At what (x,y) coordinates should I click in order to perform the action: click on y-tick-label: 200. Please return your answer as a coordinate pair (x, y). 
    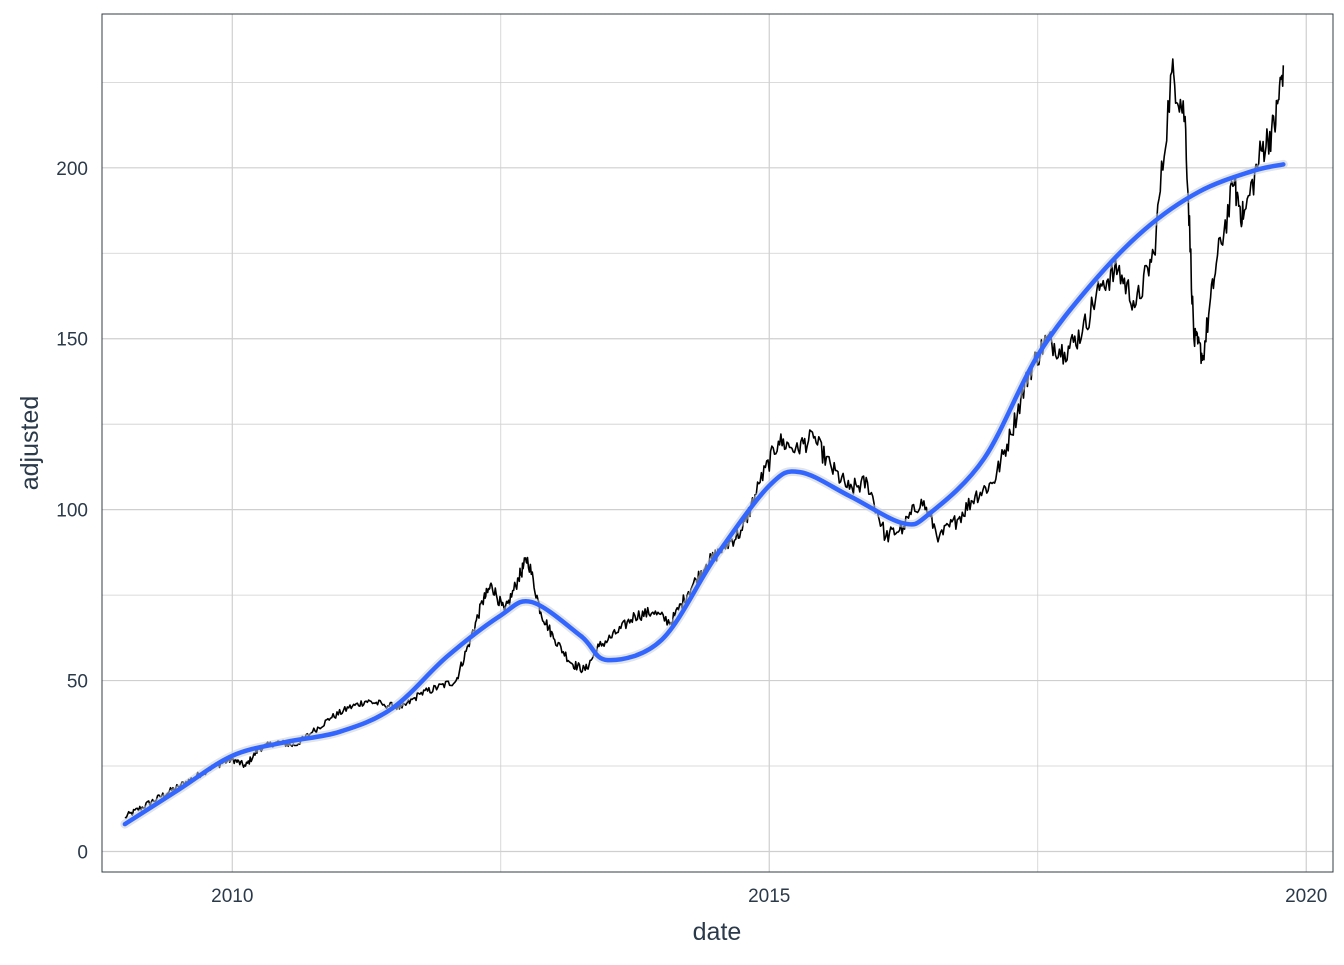
    Looking at the image, I should click on (72, 169).